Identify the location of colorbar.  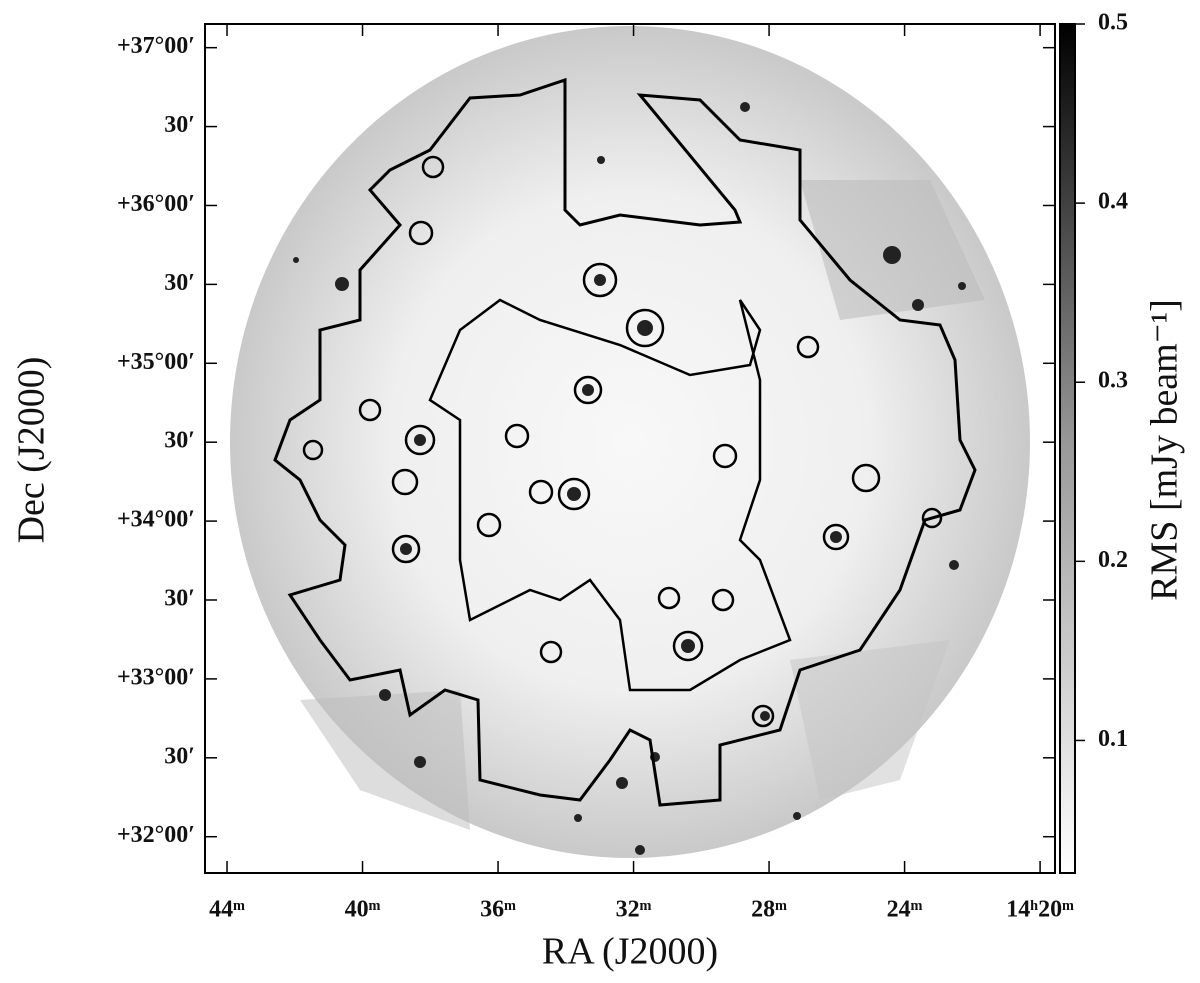
(1067, 448).